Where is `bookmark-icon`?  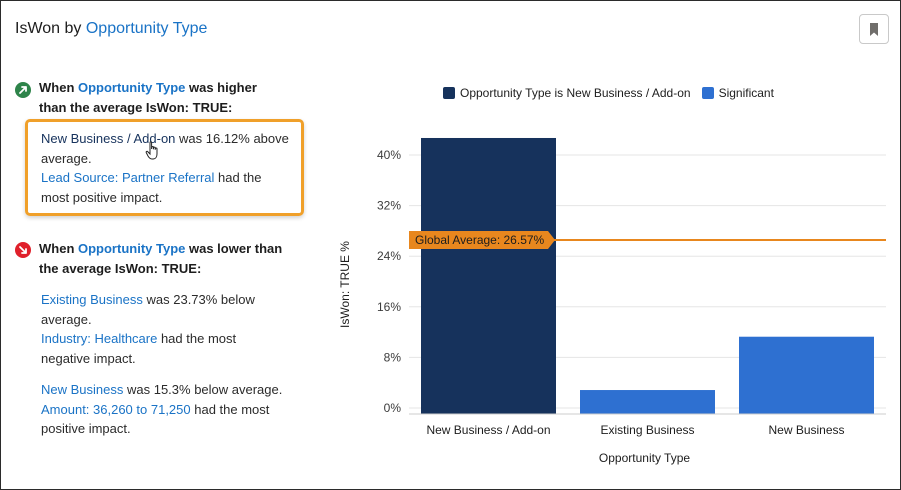 bookmark-icon is located at coordinates (874, 29).